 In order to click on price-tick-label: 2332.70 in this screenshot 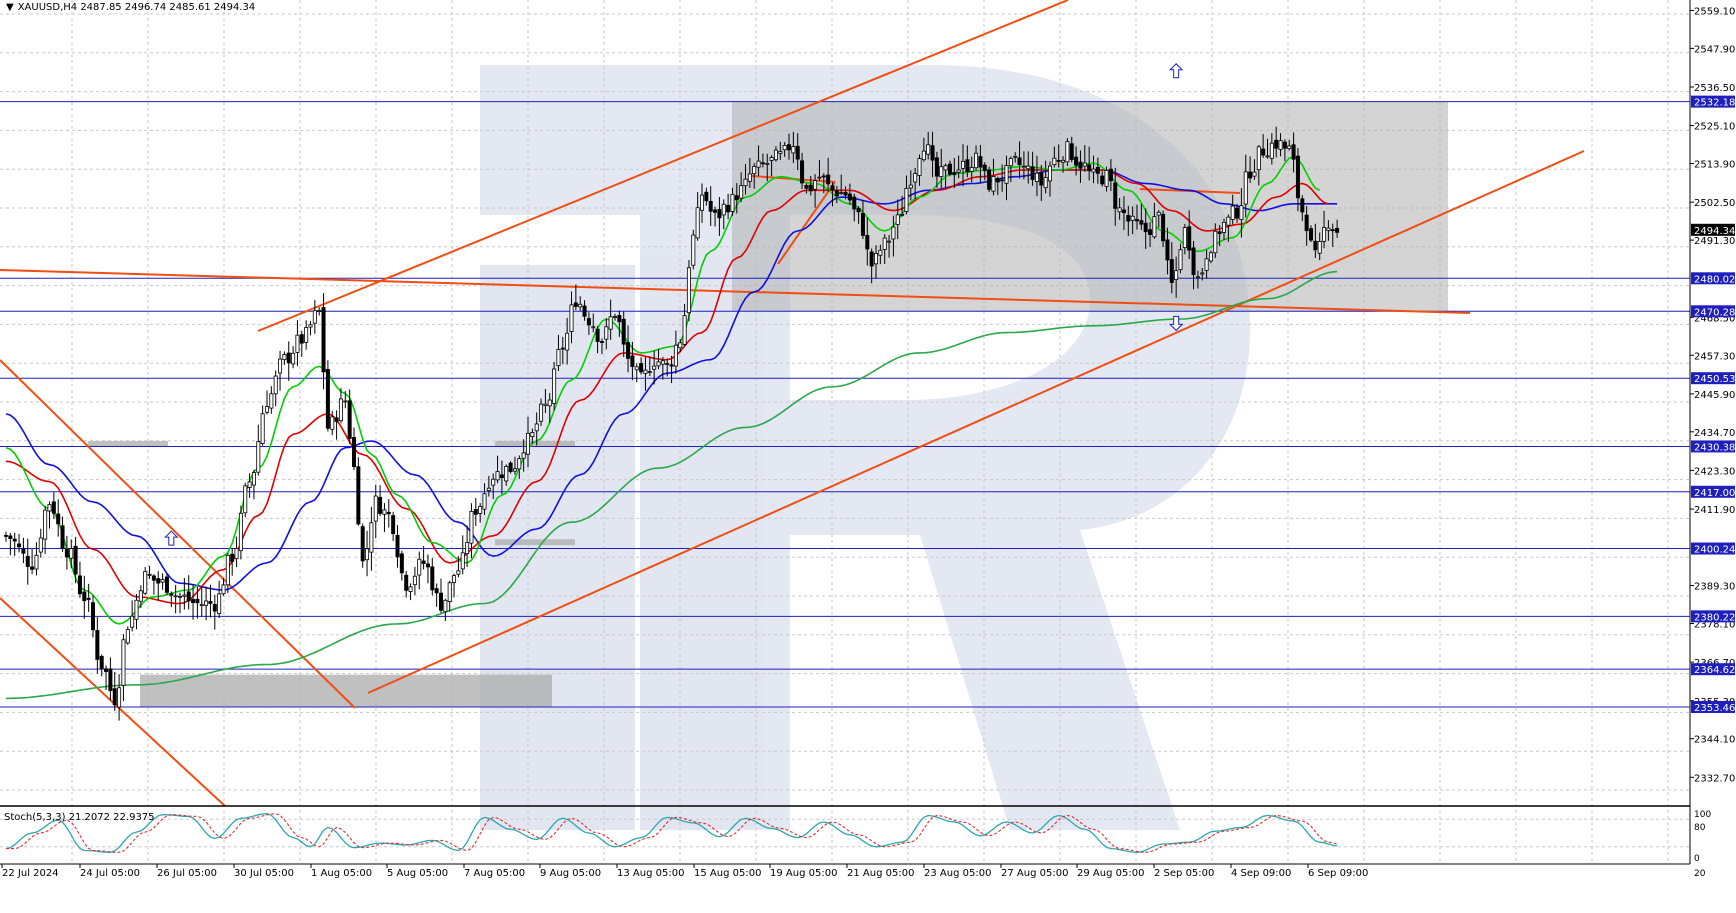, I will do `click(1714, 778)`.